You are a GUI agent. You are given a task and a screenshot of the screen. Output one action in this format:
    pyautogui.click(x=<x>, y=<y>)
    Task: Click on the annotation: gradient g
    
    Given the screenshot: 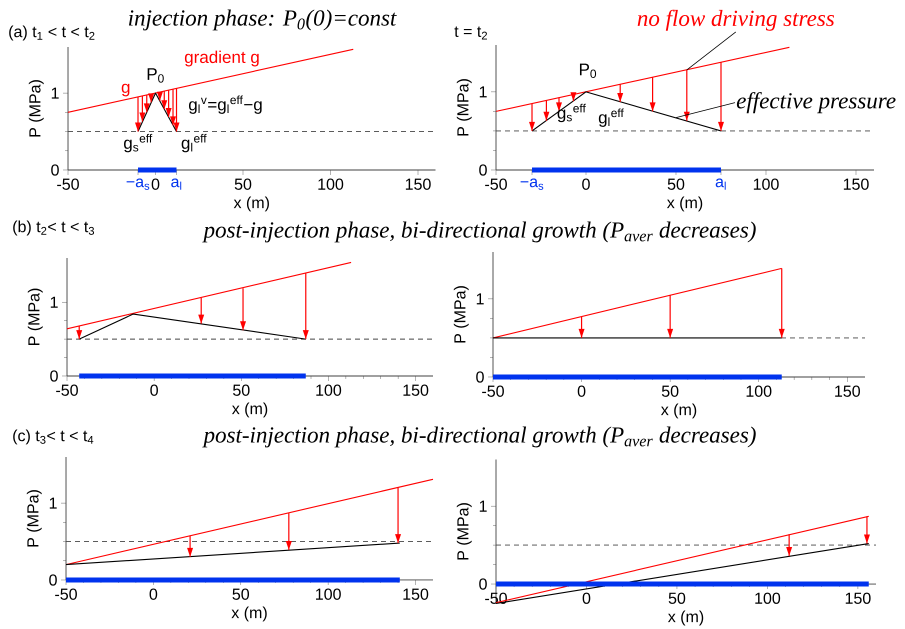 What is the action you would take?
    pyautogui.click(x=221, y=58)
    